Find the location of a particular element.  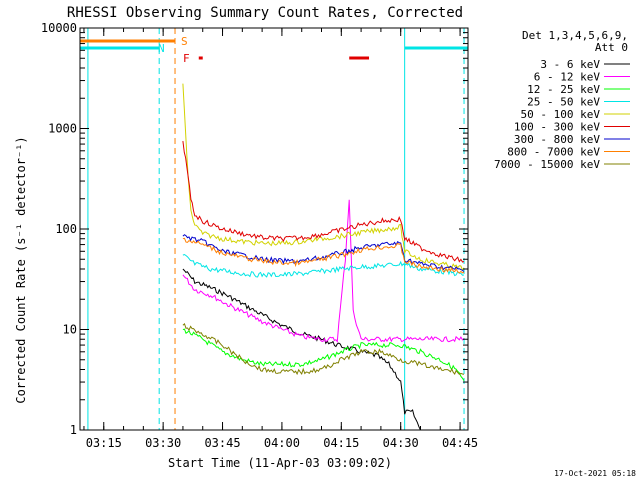

series-line-7000-15000-kev is located at coordinates (323, 349).